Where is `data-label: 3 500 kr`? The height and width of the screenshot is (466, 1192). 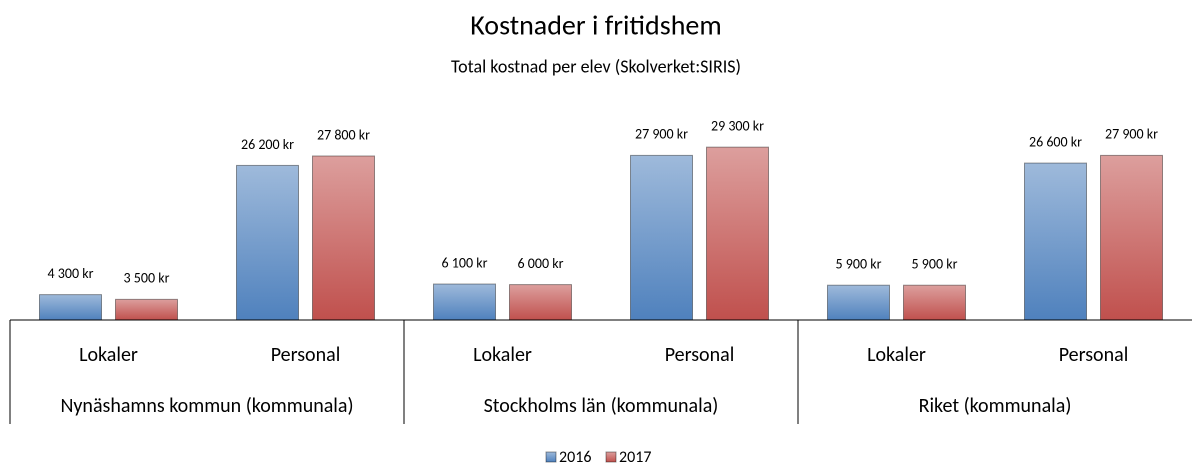 data-label: 3 500 kr is located at coordinates (147, 278).